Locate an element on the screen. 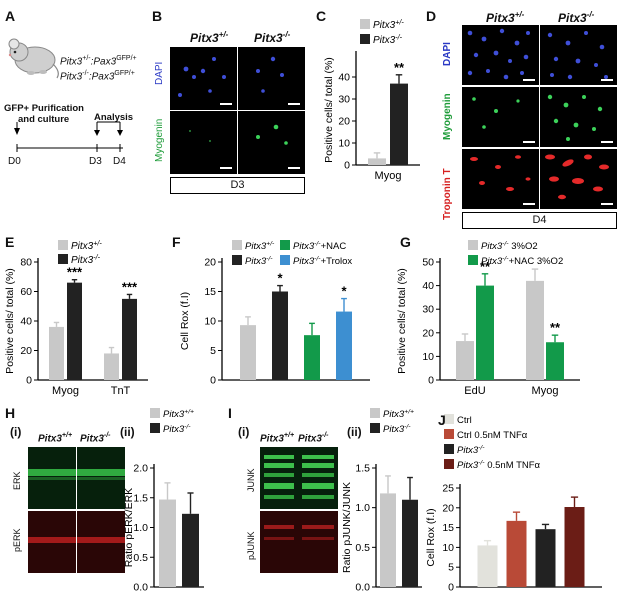 The image size is (617, 609). x-tick-label: TnT is located at coordinates (121, 391).